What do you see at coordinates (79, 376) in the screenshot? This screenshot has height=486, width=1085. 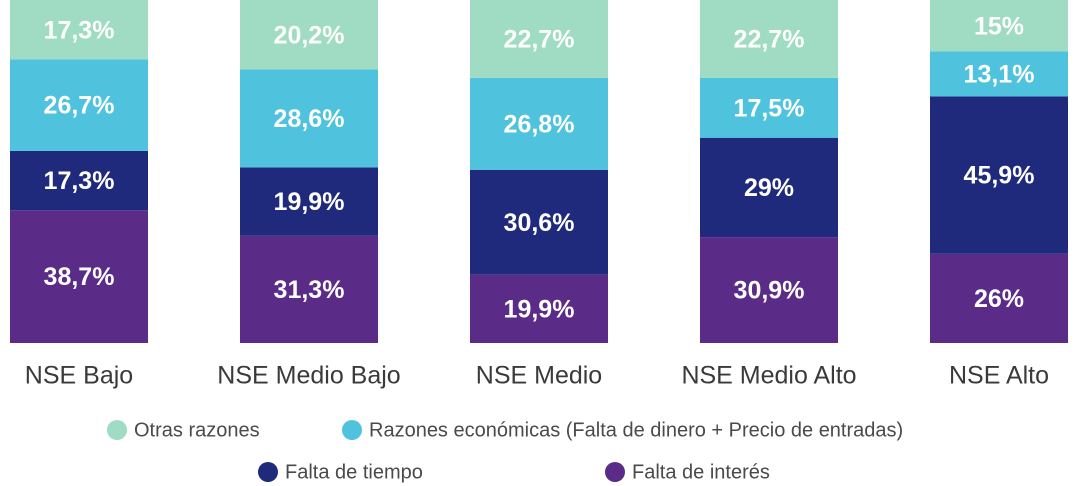 I see `x-tick-label: NSE Bajo` at bounding box center [79, 376].